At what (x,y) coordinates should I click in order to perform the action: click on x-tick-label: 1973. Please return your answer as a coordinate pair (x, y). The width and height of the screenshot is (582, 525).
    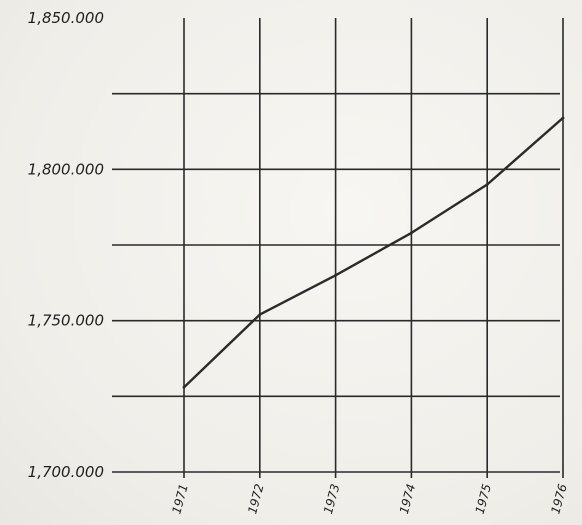
    Looking at the image, I should click on (331, 498).